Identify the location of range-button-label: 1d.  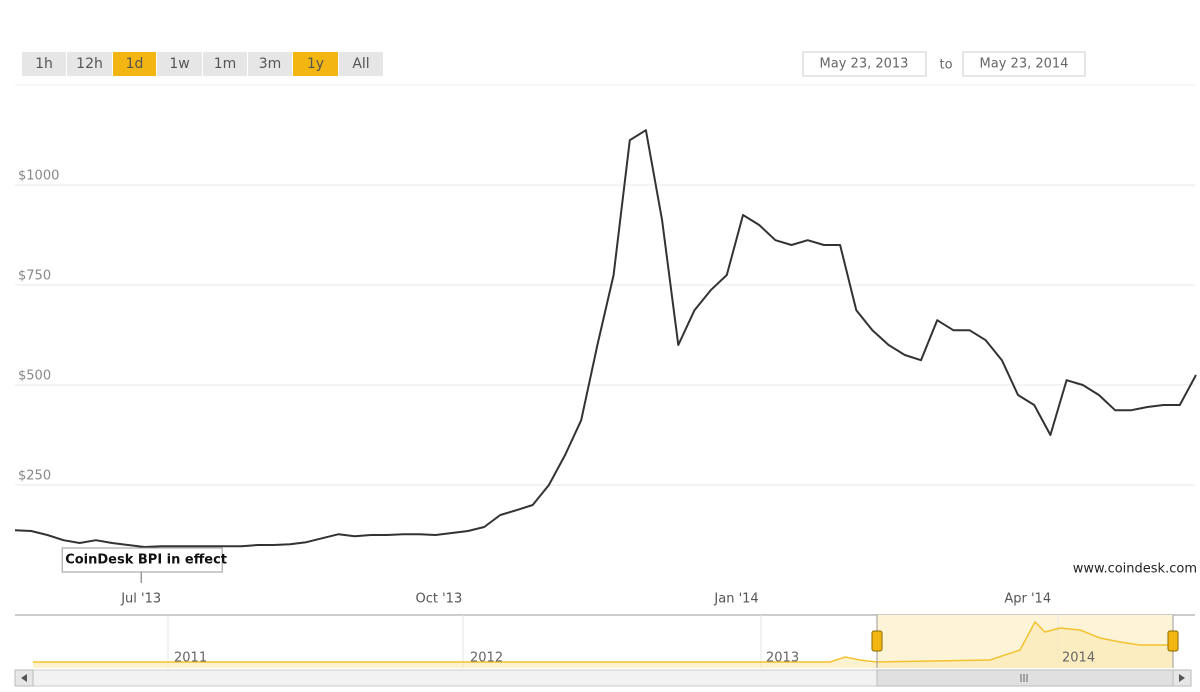
(135, 64).